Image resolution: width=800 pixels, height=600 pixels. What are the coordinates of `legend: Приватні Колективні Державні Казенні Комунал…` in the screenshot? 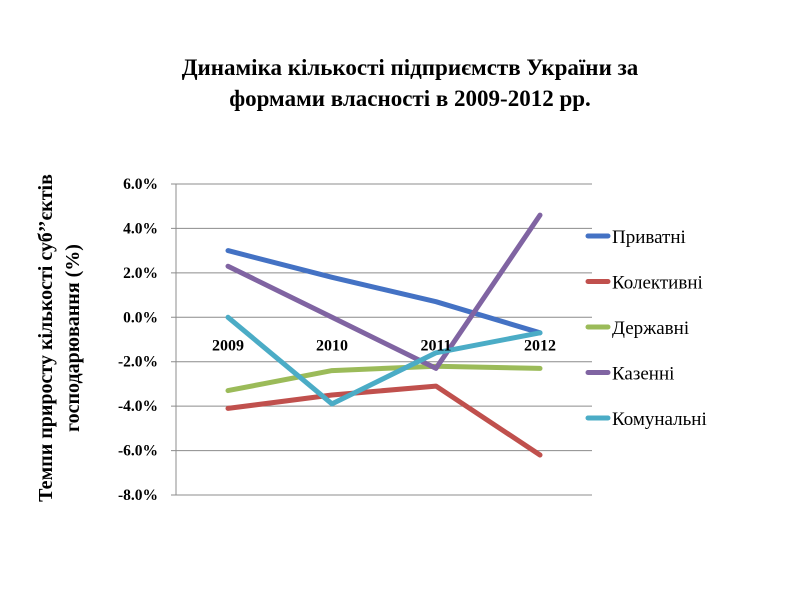 It's located at (646, 328).